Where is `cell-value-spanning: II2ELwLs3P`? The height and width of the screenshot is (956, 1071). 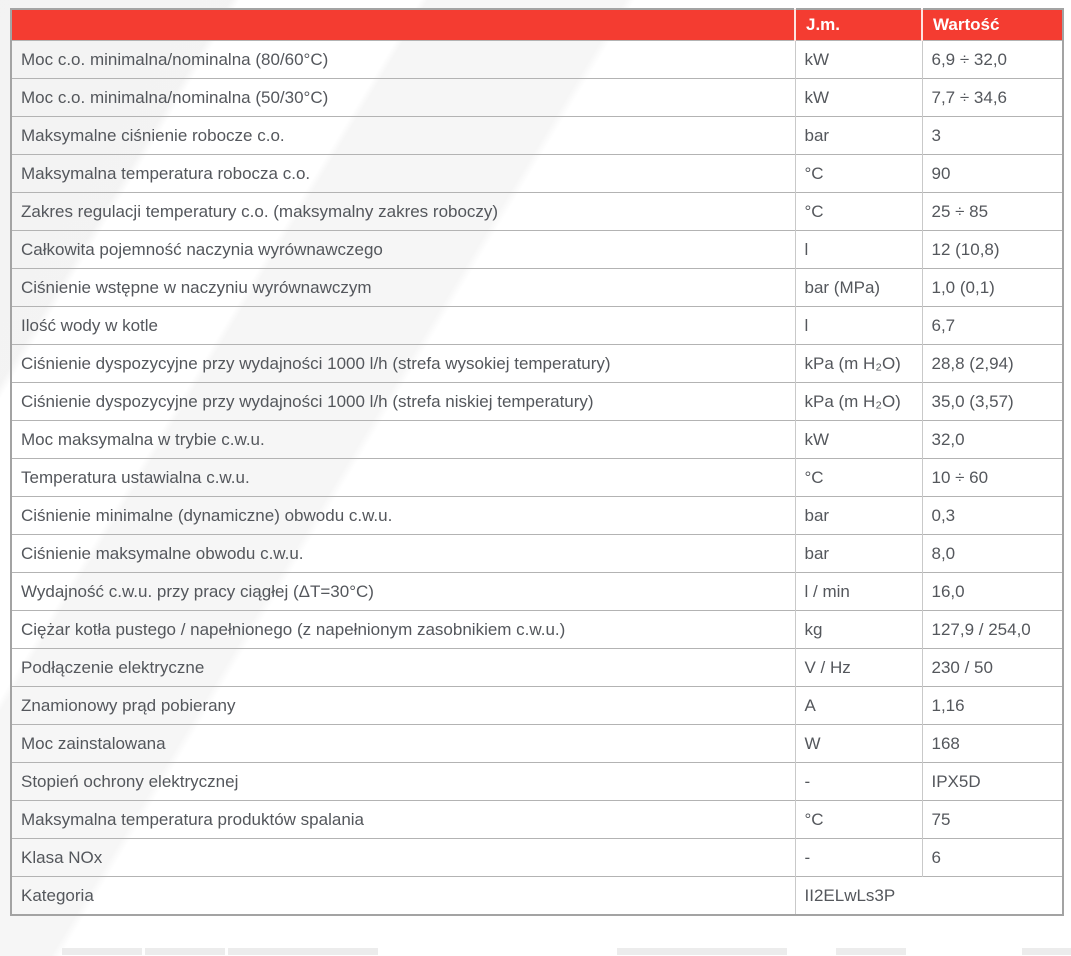
cell-value-spanning: II2ELwLs3P is located at coordinates (928, 895).